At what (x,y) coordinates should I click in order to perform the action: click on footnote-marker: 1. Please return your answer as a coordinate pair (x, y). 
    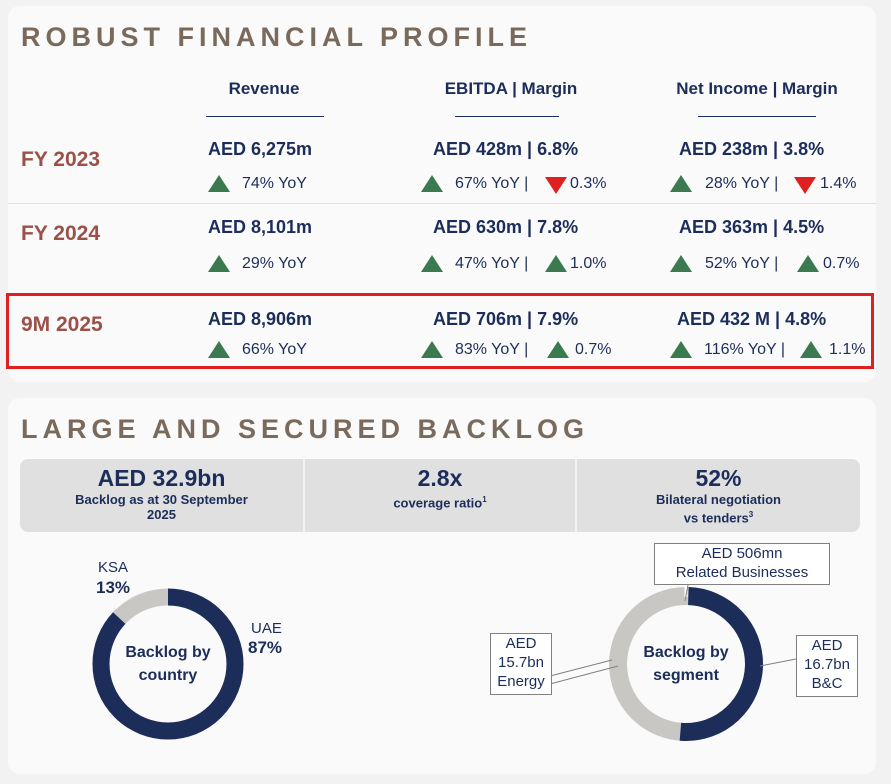
    Looking at the image, I should click on (484, 499).